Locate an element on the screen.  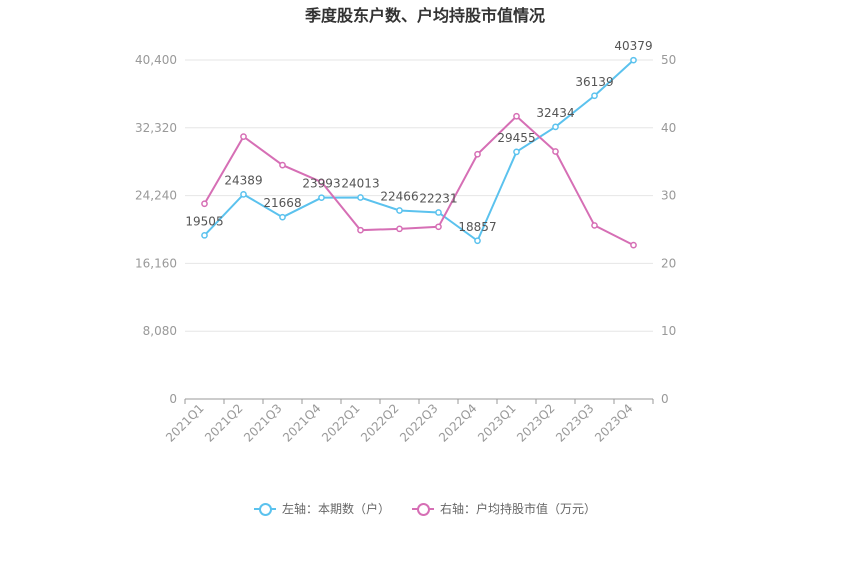
chart-title: 季度股东户数、户均持股市值情况 is located at coordinates (424, 15).